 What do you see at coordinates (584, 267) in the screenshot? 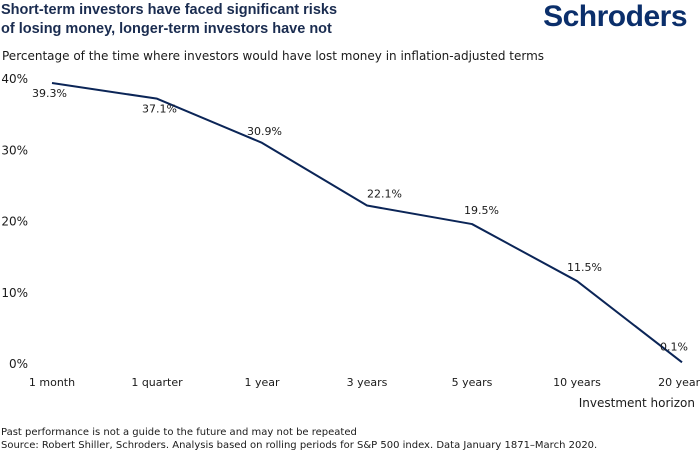
I see `data-label: 11.5%` at bounding box center [584, 267].